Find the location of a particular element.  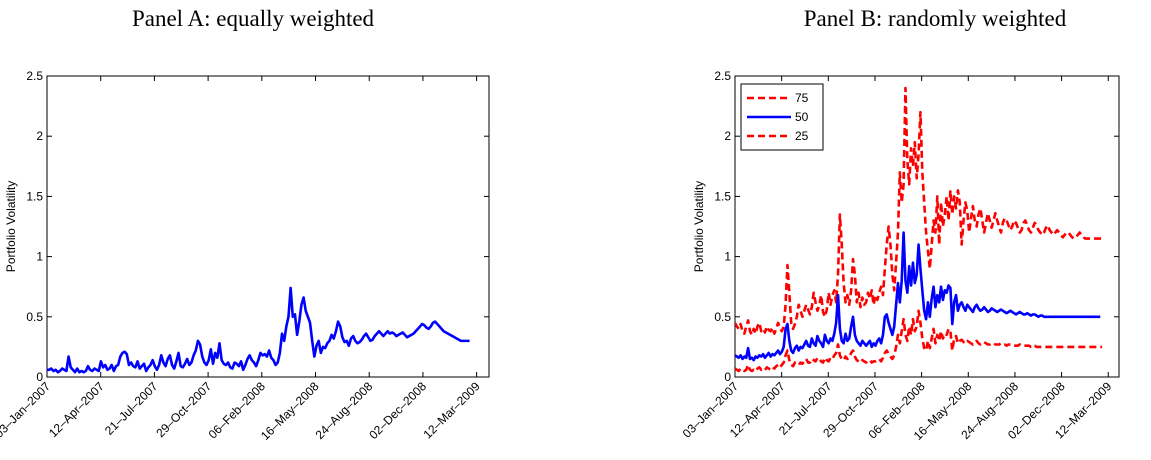

series-line is located at coordinates (258, 330).